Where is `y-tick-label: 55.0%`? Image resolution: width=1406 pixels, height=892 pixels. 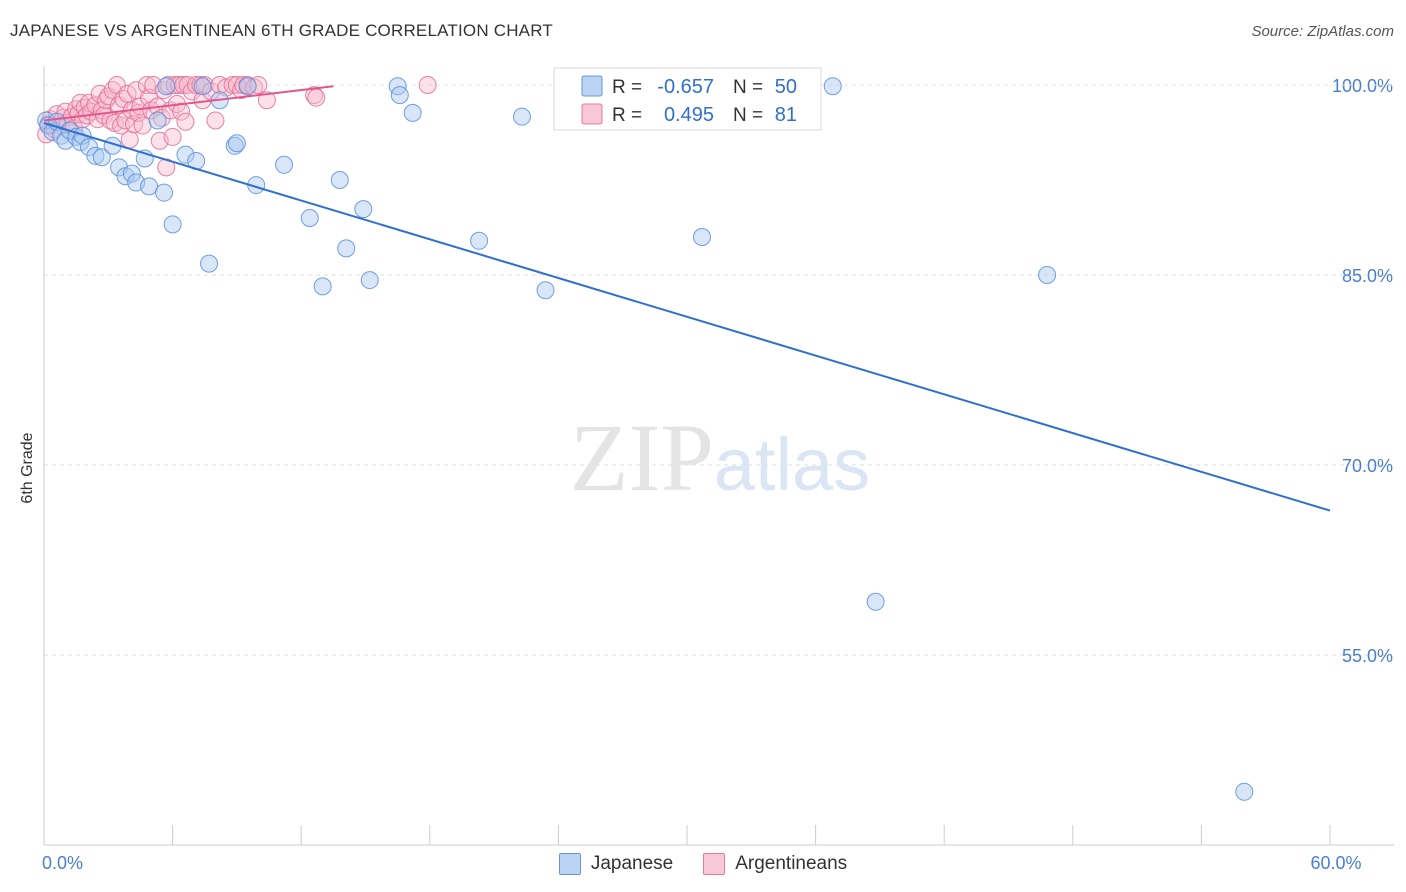 y-tick-label: 55.0% is located at coordinates (1367, 656).